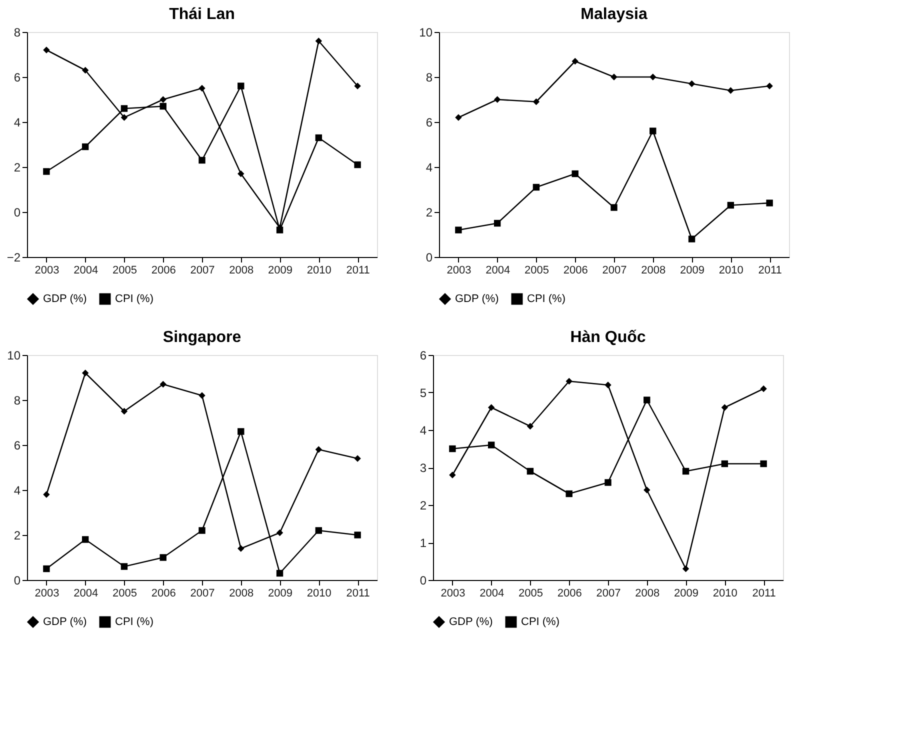 This screenshot has height=744, width=919. What do you see at coordinates (202, 14) in the screenshot?
I see `chart-title: Thái Lan` at bounding box center [202, 14].